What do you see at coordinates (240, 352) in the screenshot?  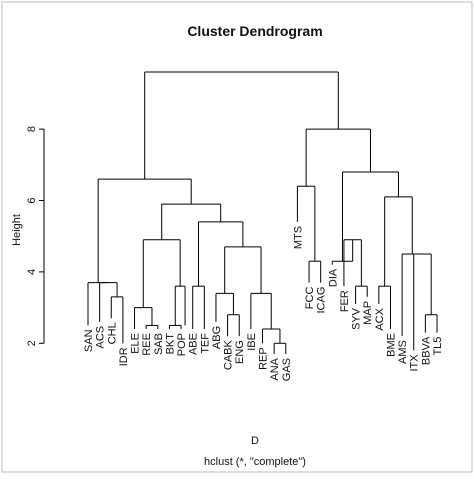 I see `leaf-label-eng: ENG` at bounding box center [240, 352].